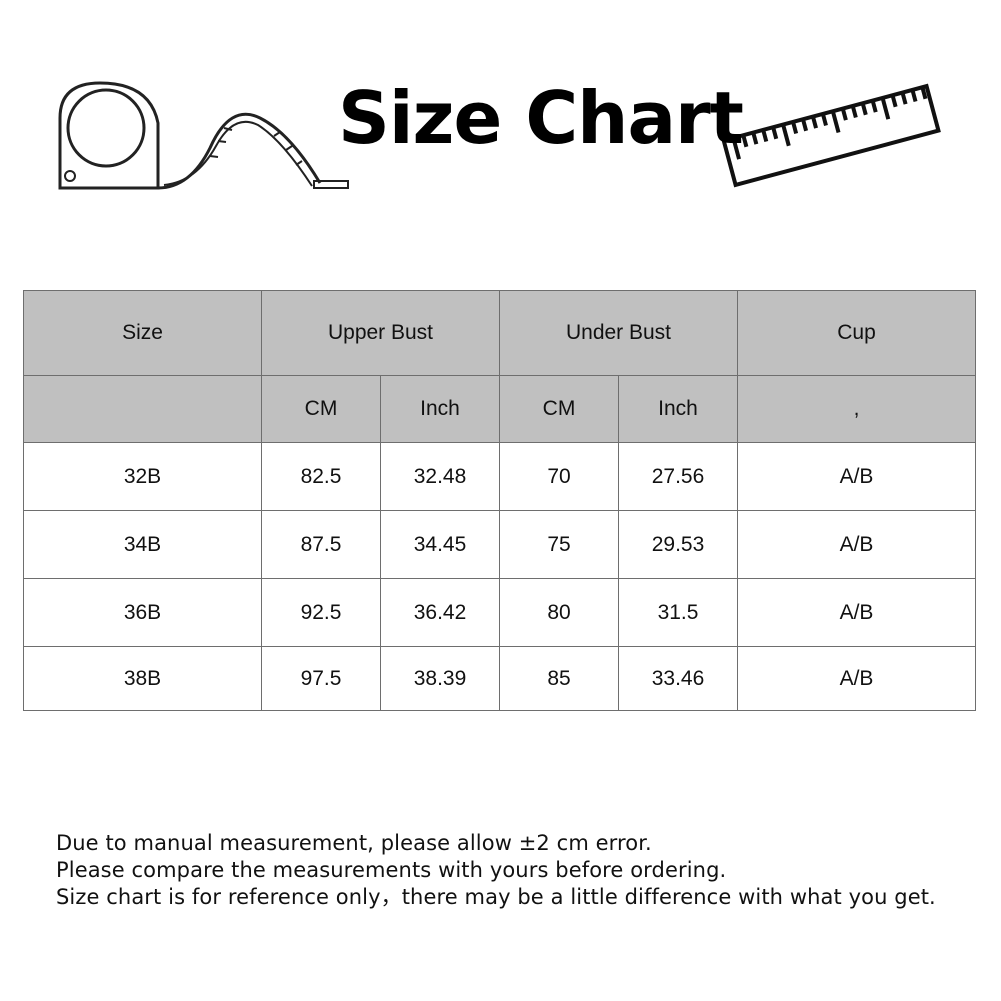 The image size is (1001, 1001). I want to click on table-cell: 36B, so click(142, 612).